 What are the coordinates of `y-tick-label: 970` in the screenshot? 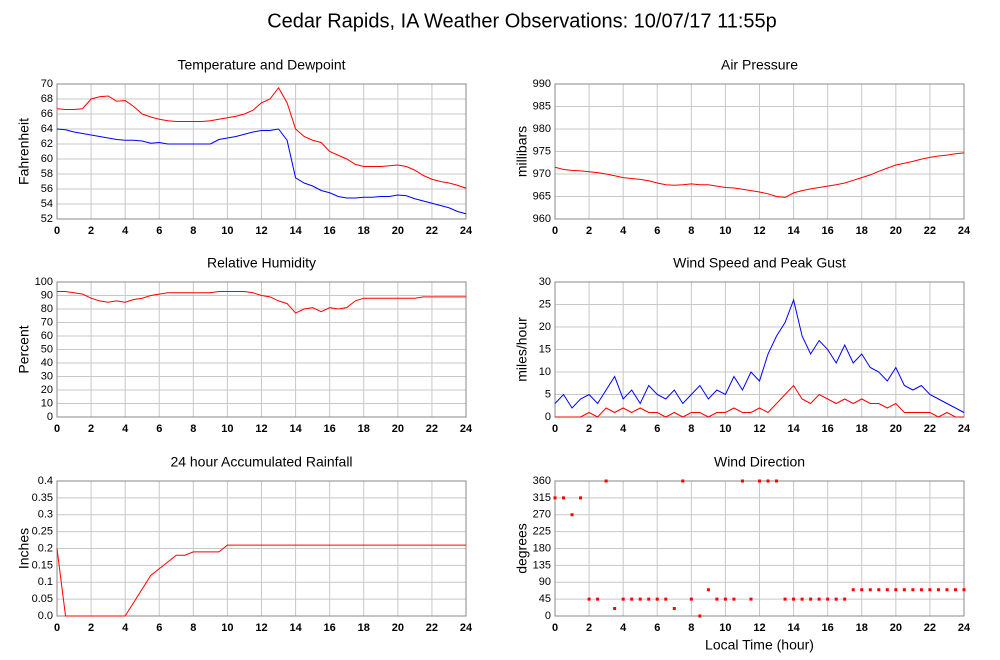 It's located at (542, 174).